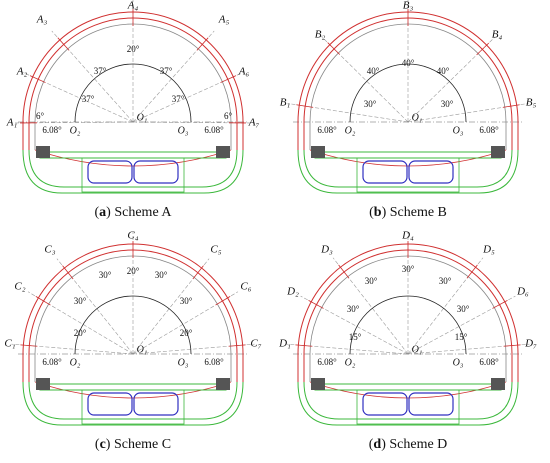  I want to click on point-label: A₆, so click(244, 72).